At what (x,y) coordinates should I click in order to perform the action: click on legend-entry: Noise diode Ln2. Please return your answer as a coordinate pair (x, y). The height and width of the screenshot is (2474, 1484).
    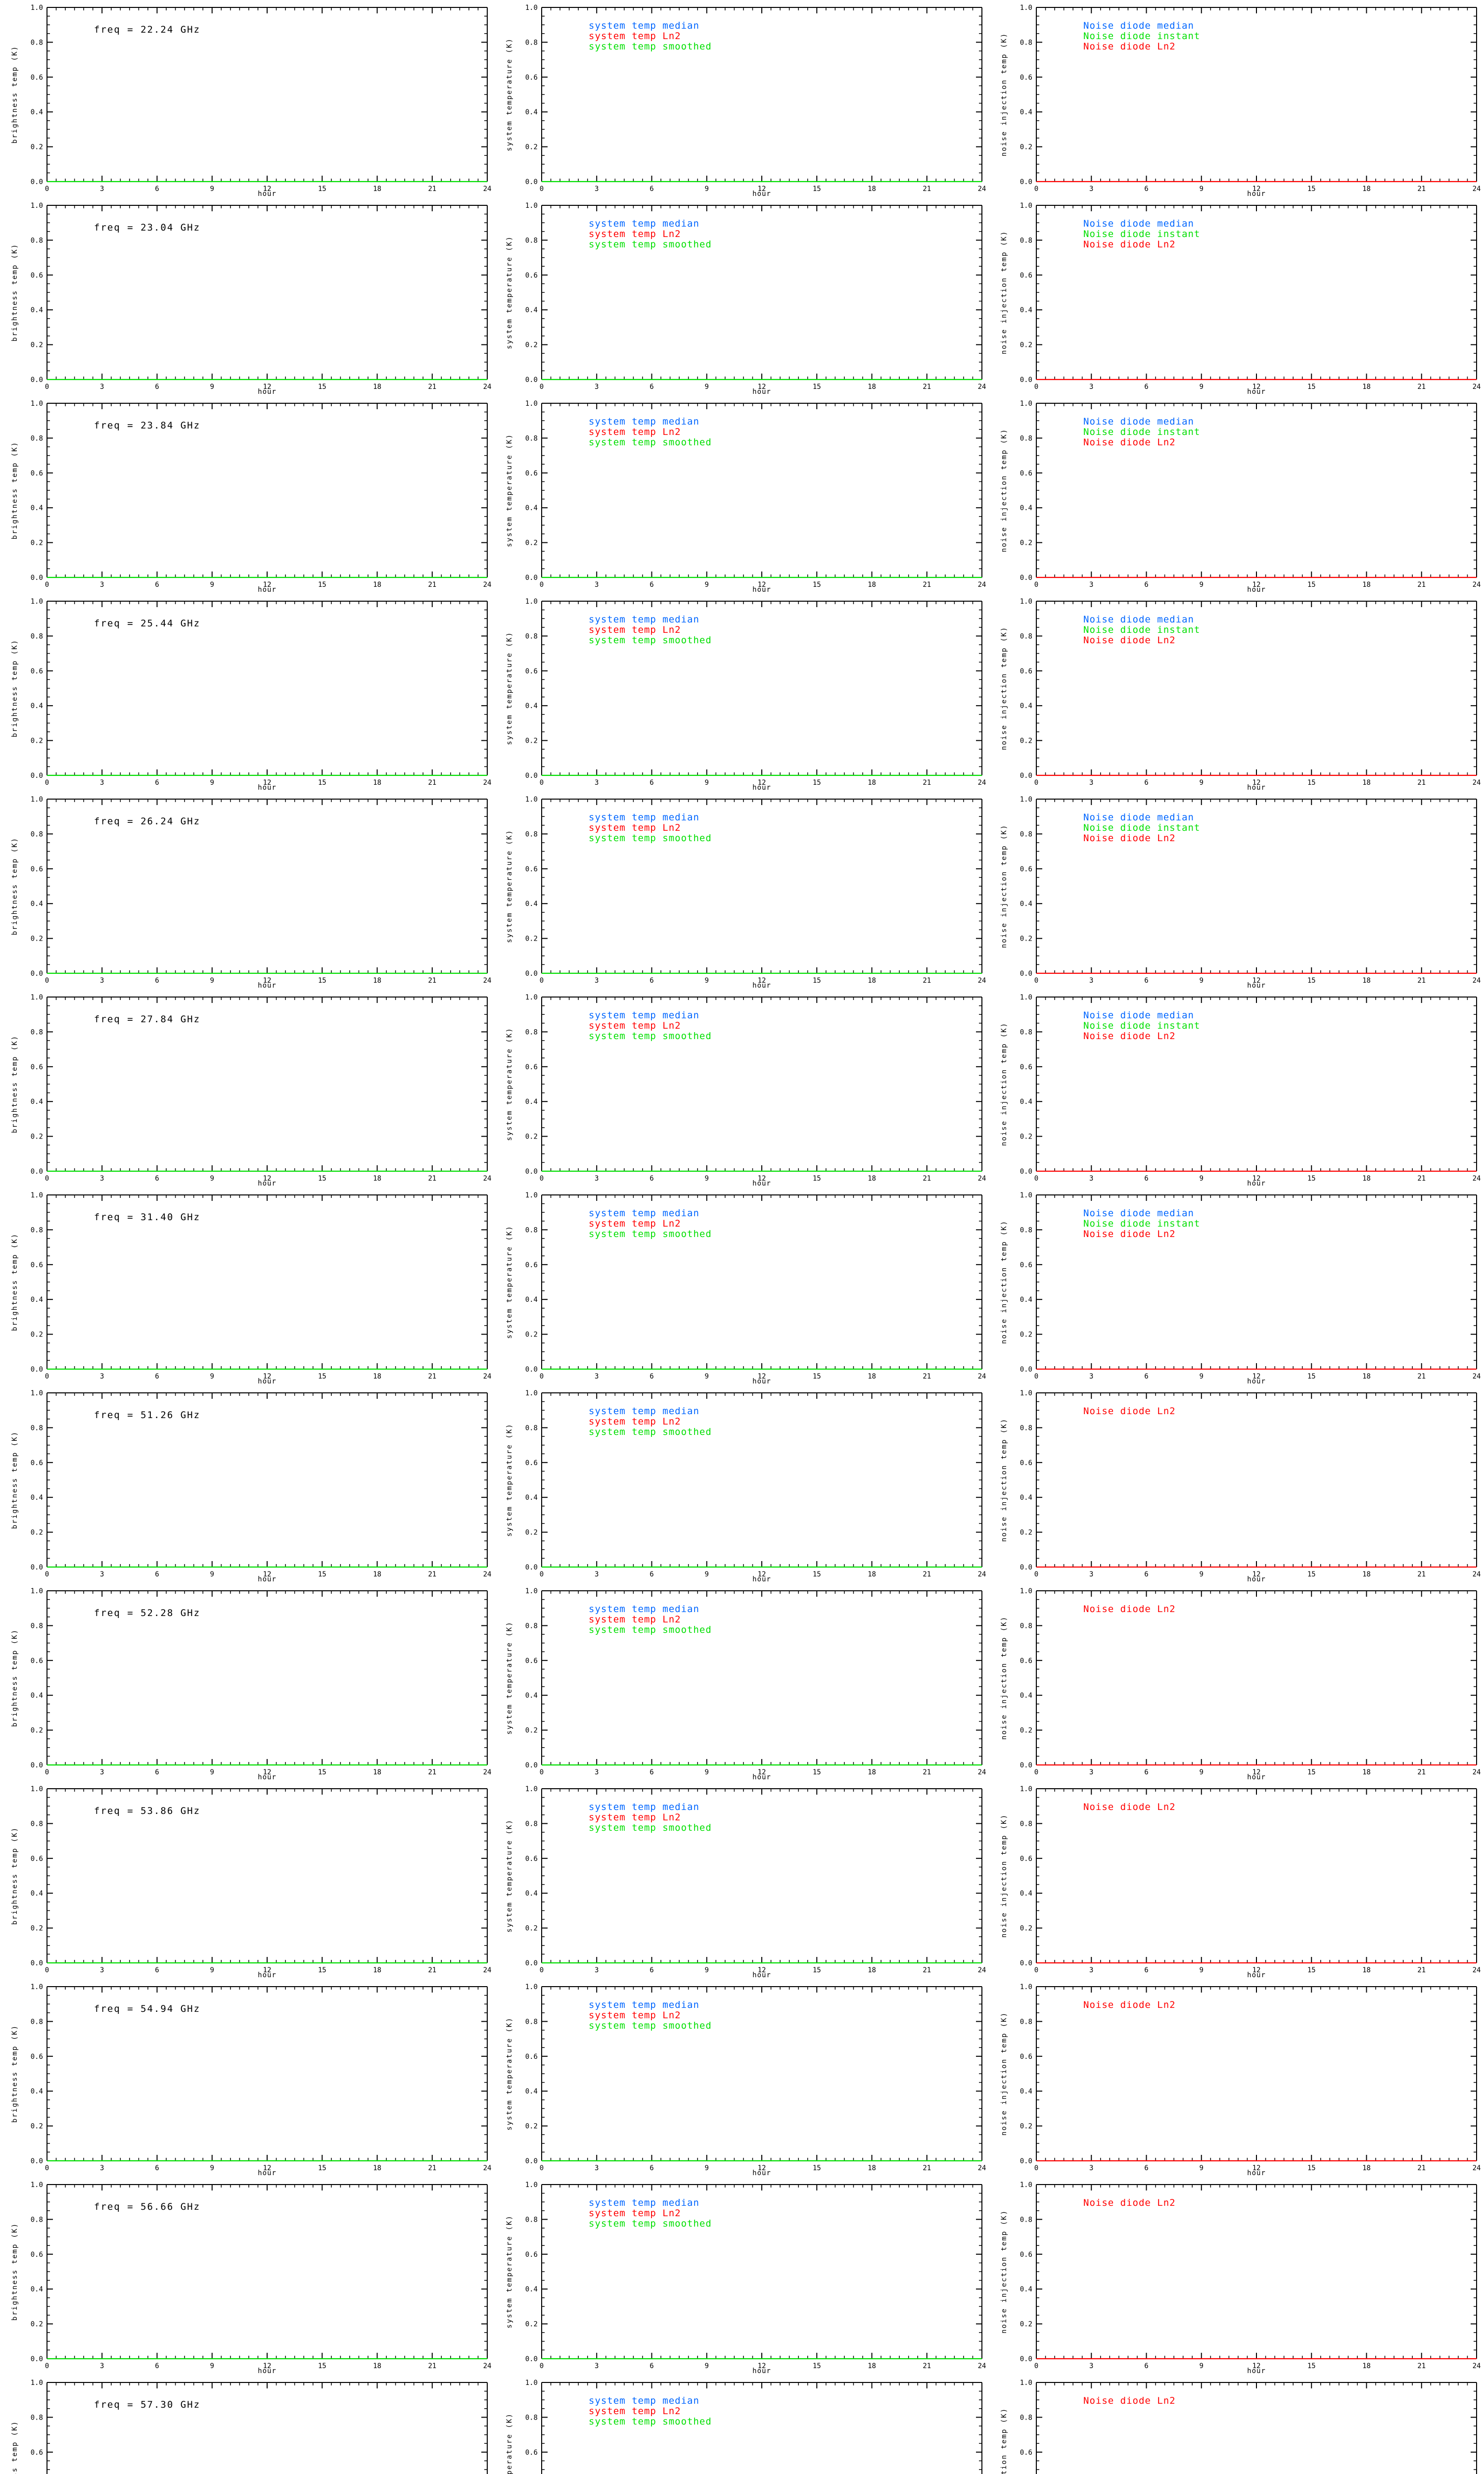
    Looking at the image, I should click on (1129, 47).